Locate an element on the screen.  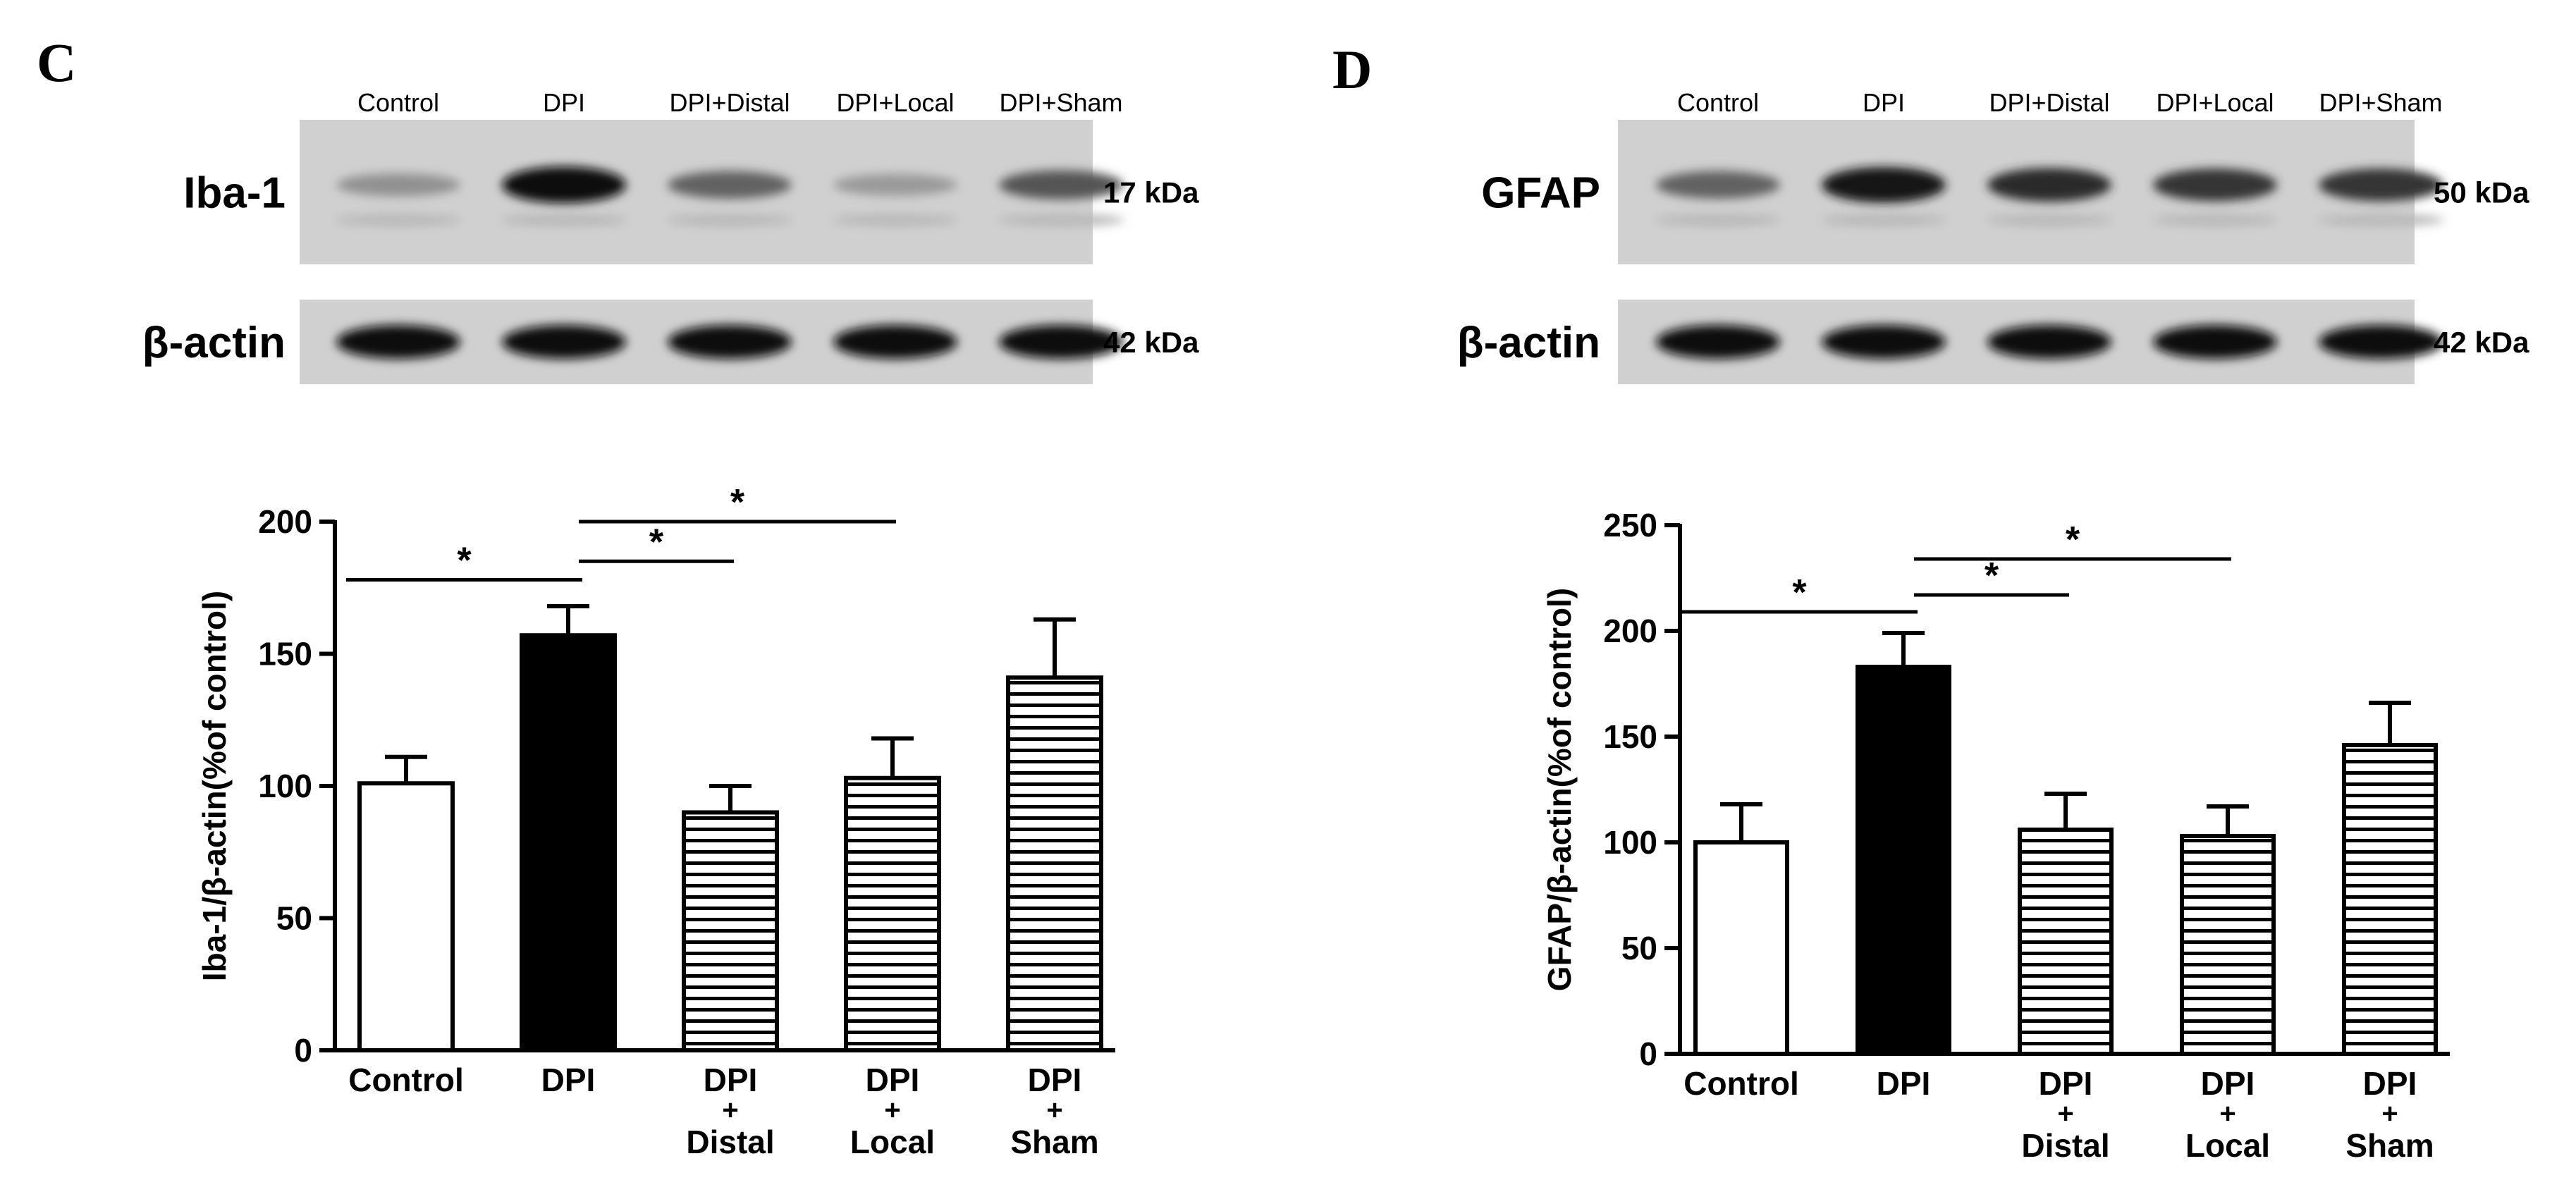
y-tick-label: 250 is located at coordinates (1630, 525).